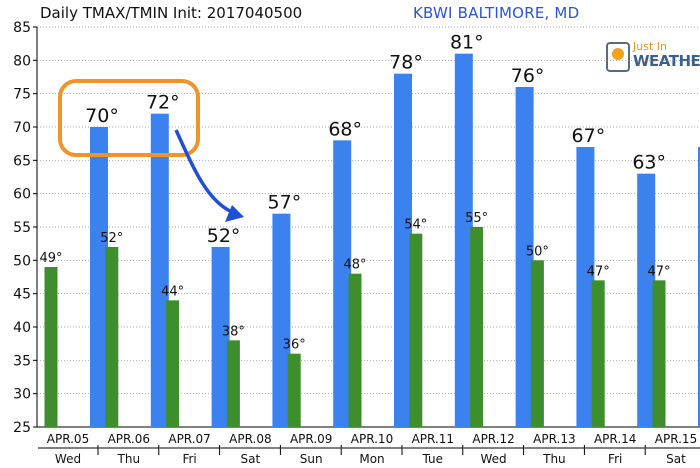 This screenshot has height=468, width=700. What do you see at coordinates (189, 439) in the screenshot?
I see `x-date-label: APR.07` at bounding box center [189, 439].